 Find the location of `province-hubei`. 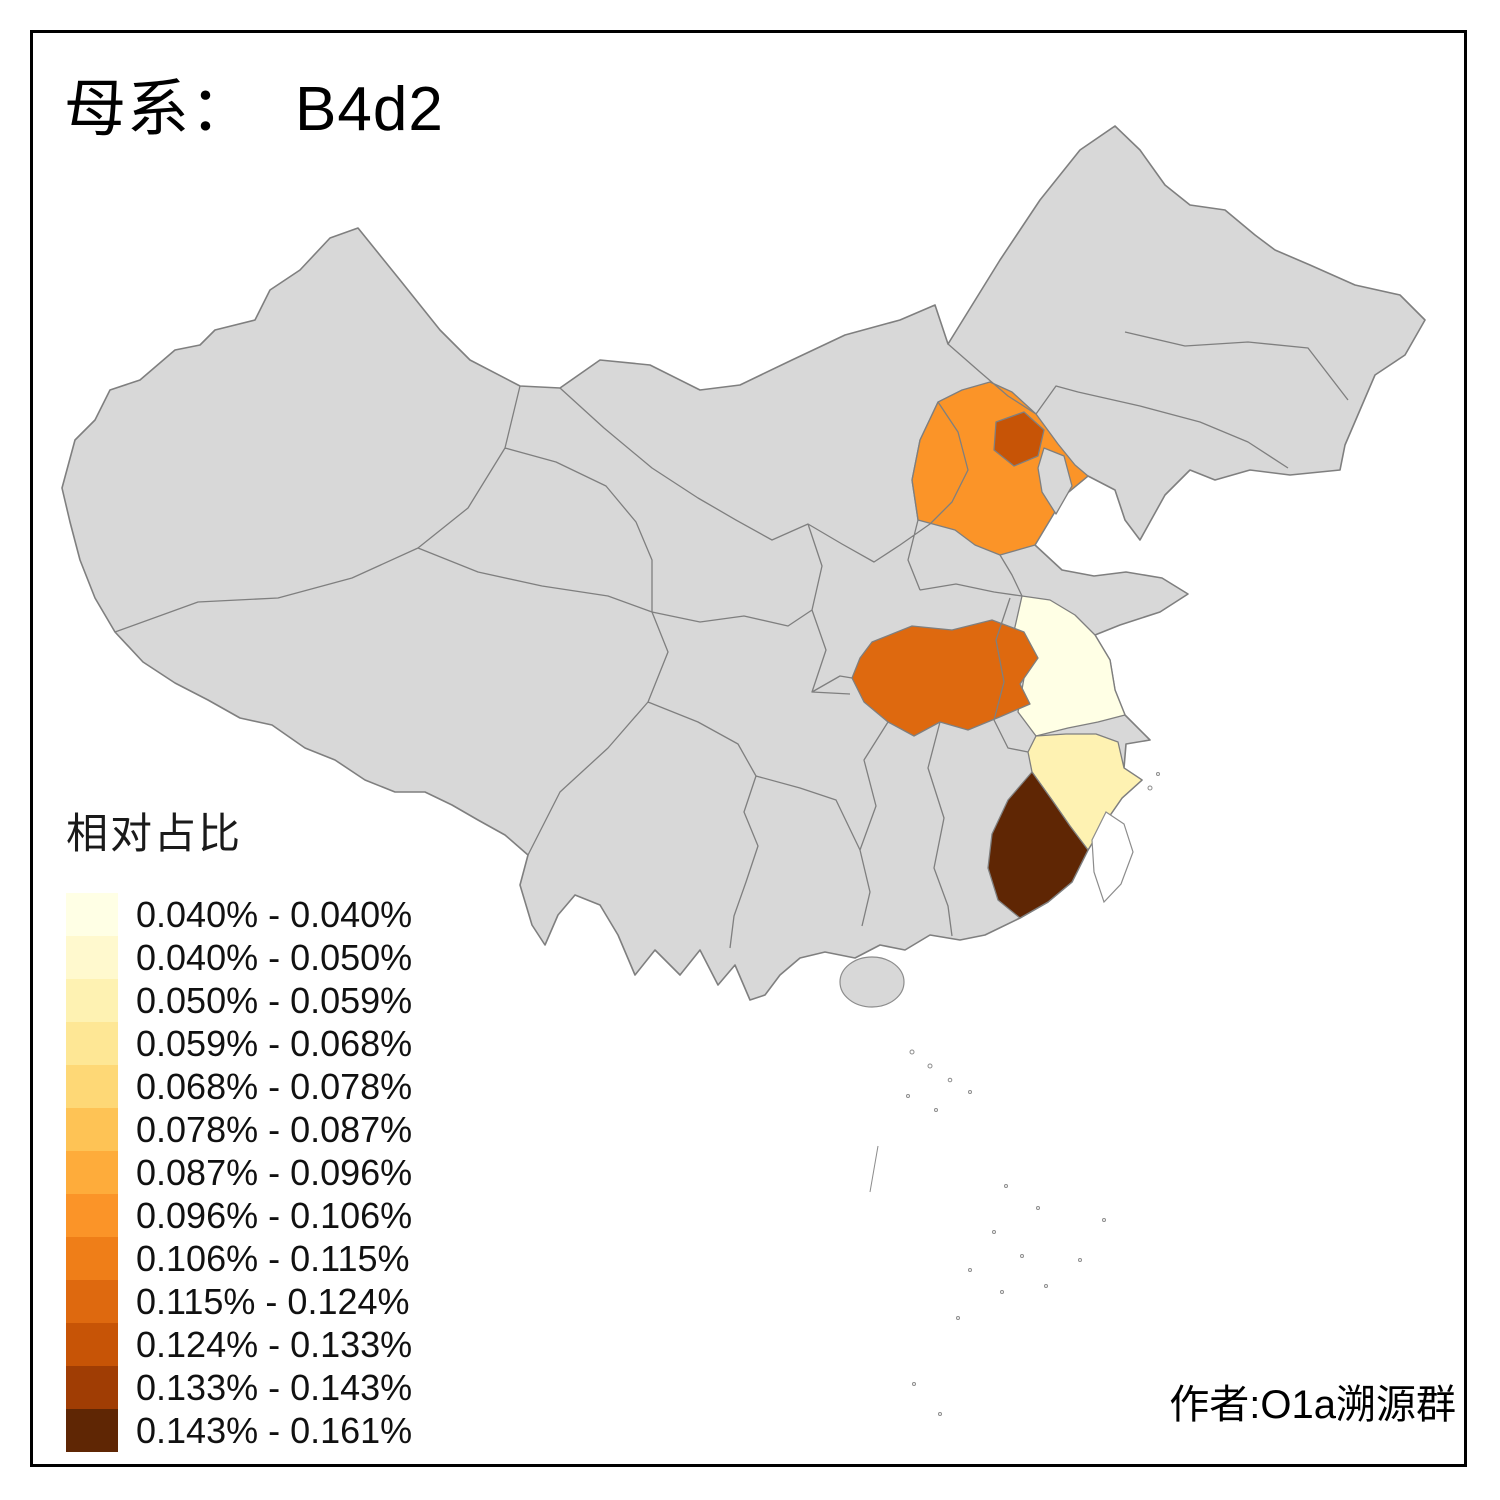

province-hubei is located at coordinates (945, 678).